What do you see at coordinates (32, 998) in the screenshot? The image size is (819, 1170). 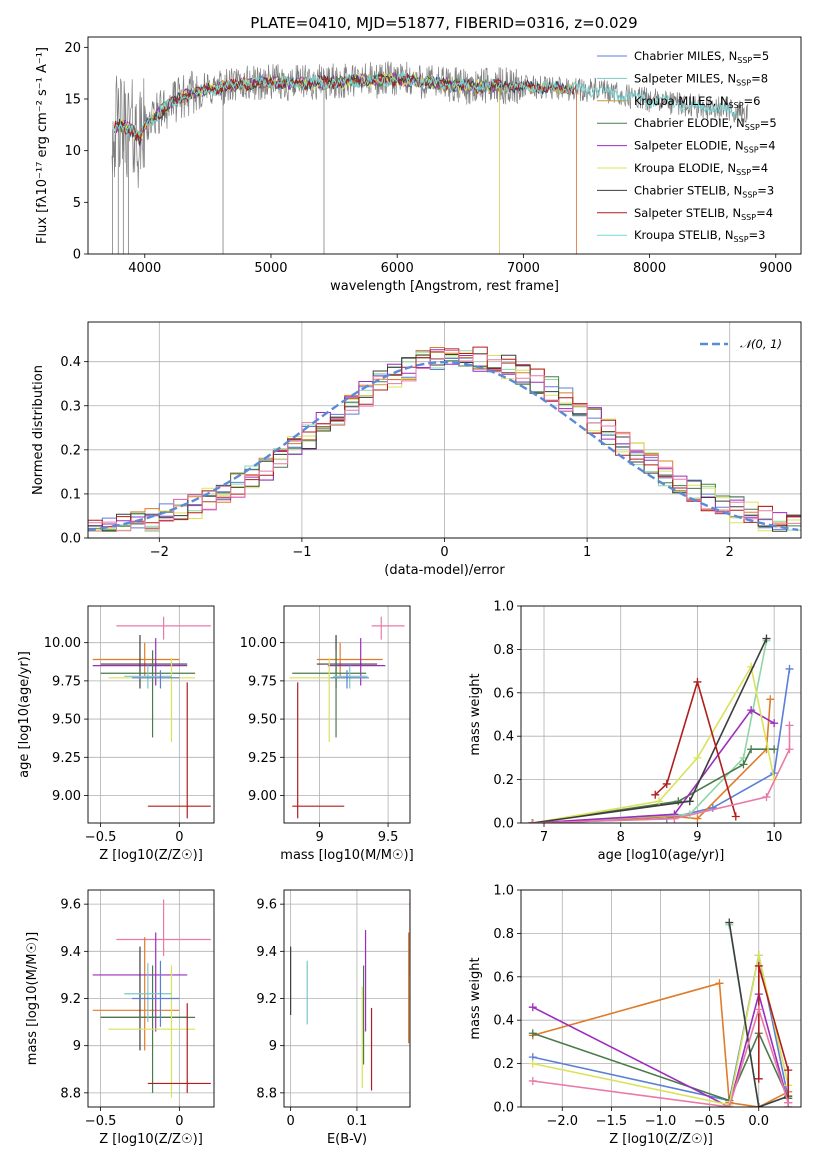 I see `mass-vs-Z-ylabel: mass [log10(M/M☉)]` at bounding box center [32, 998].